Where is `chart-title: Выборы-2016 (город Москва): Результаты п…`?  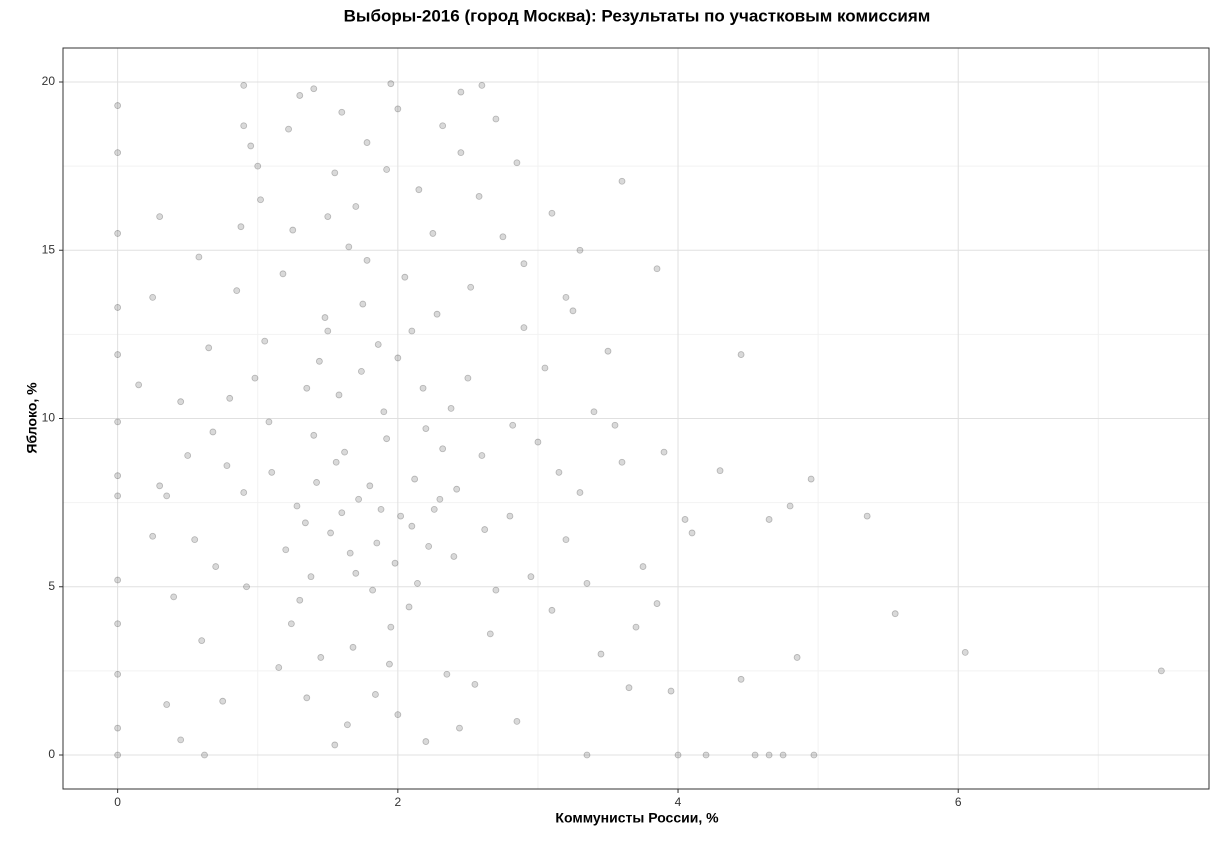 chart-title: Выборы-2016 (город Москва): Результаты п… is located at coordinates (637, 15).